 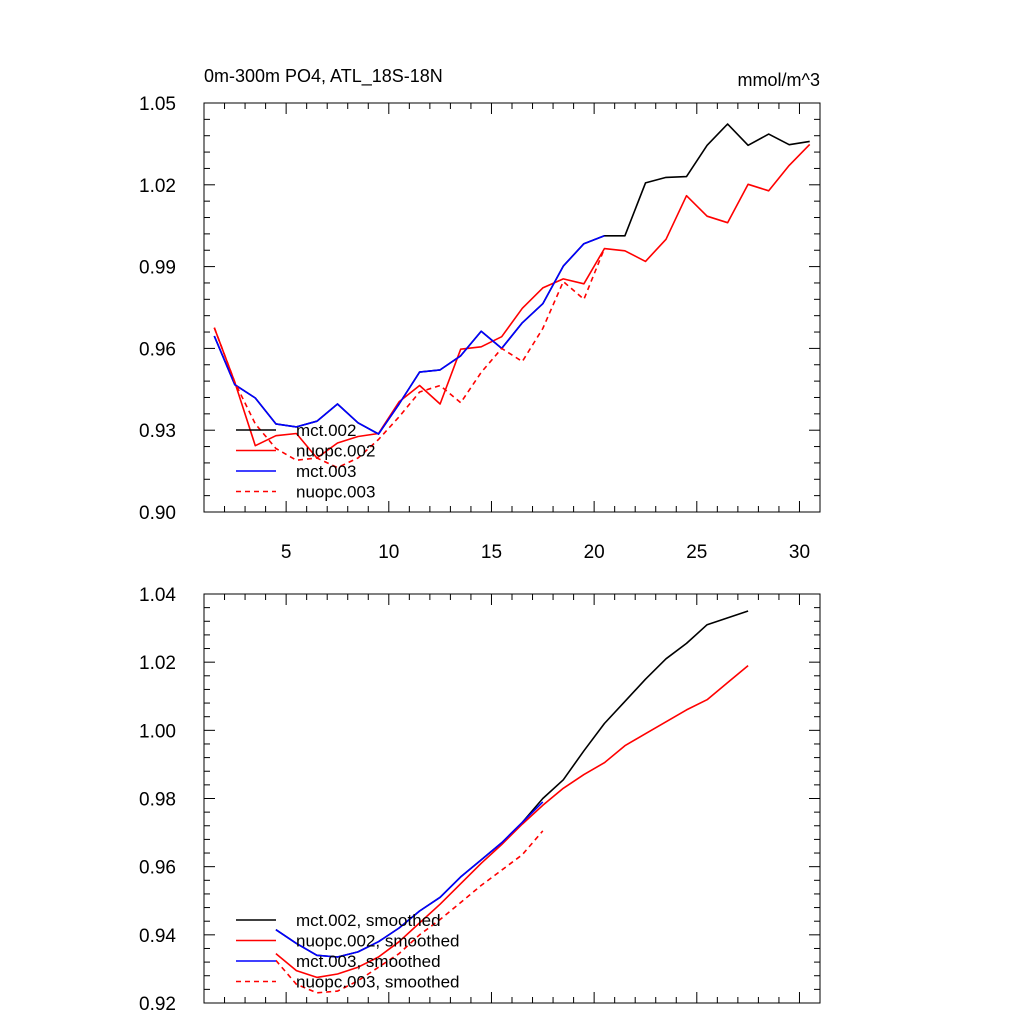 I want to click on bottom-y-tick-label: 0.98, so click(x=157, y=800).